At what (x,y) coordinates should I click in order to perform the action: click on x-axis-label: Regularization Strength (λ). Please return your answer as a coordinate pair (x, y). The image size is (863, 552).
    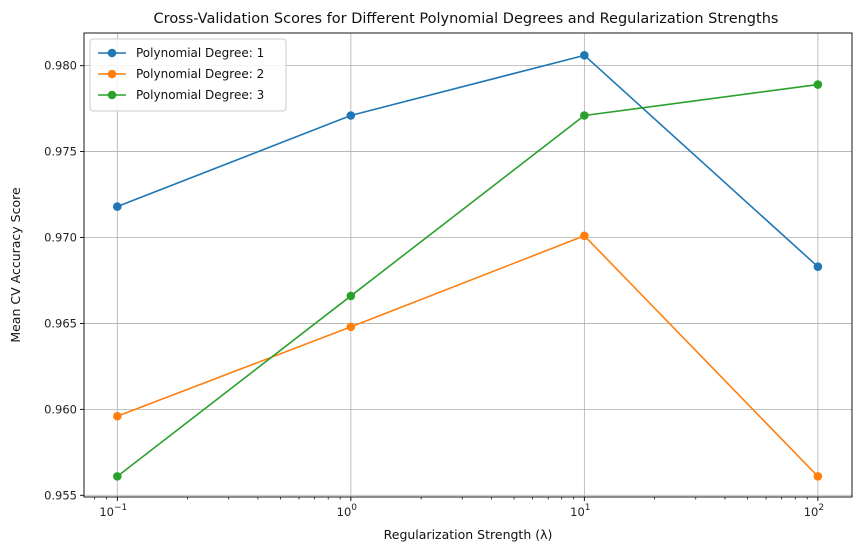
    Looking at the image, I should click on (468, 534).